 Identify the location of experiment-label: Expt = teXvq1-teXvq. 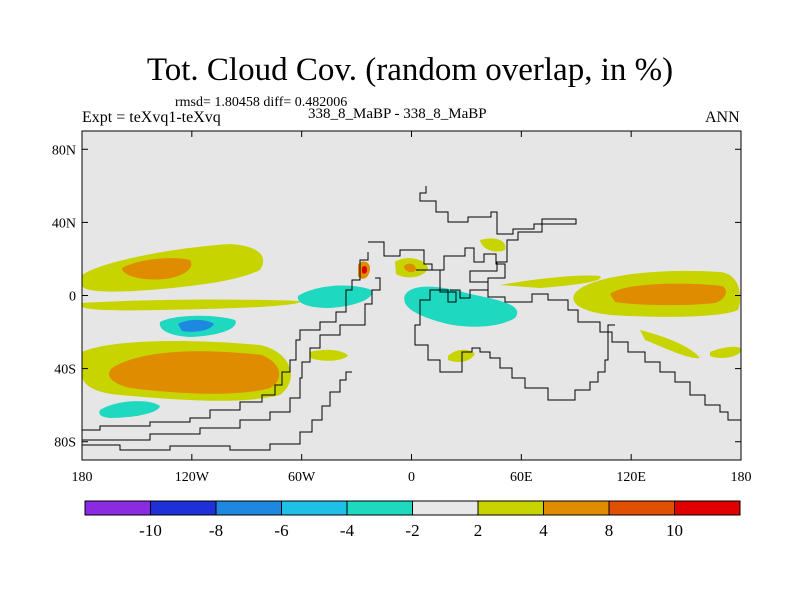
(151, 117).